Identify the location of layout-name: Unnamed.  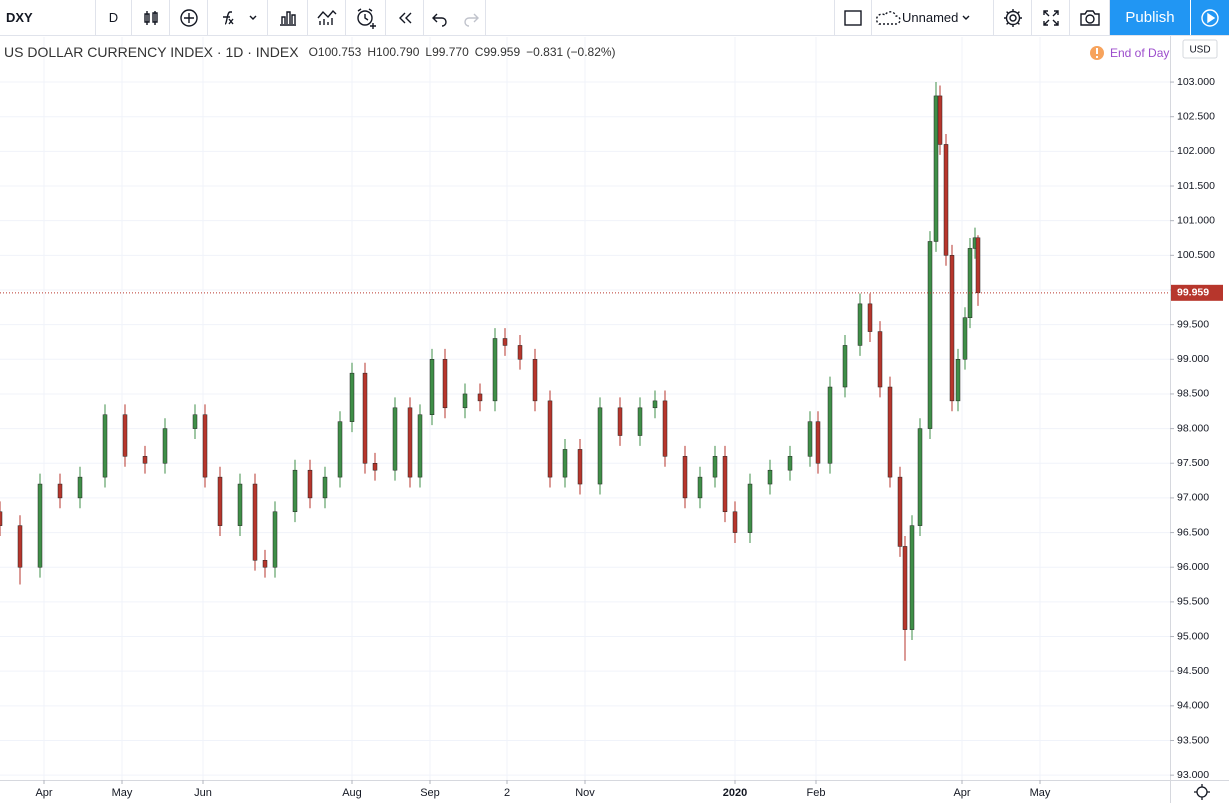
(930, 17).